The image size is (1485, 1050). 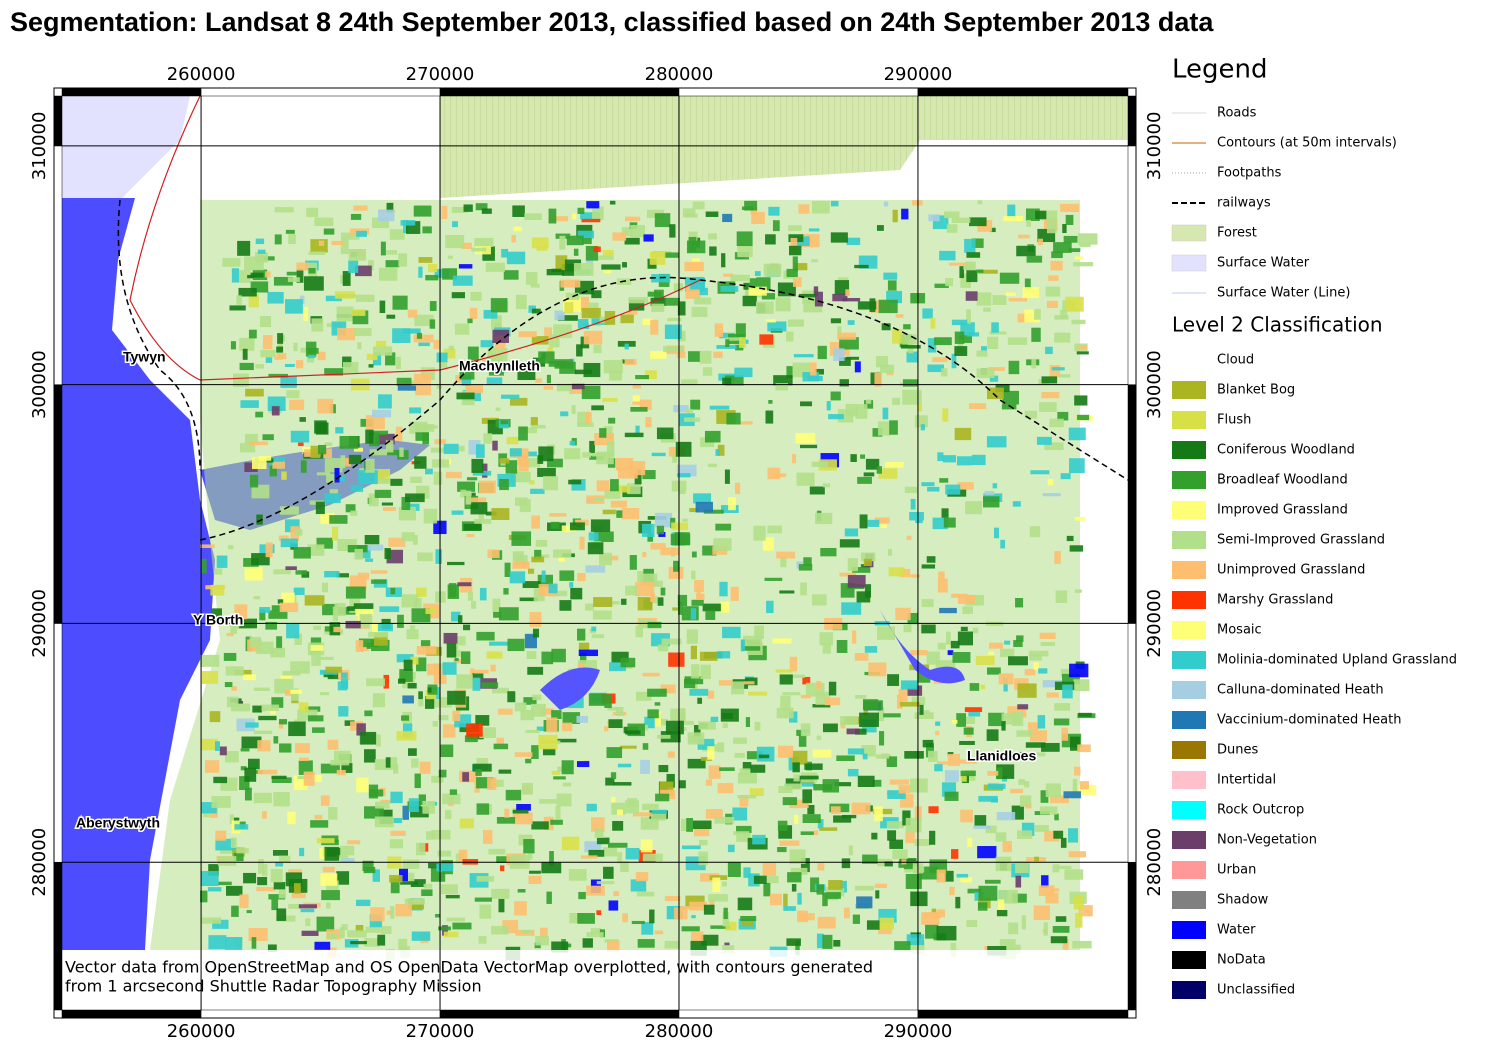 What do you see at coordinates (126, 148) in the screenshot?
I see `surface-water` at bounding box center [126, 148].